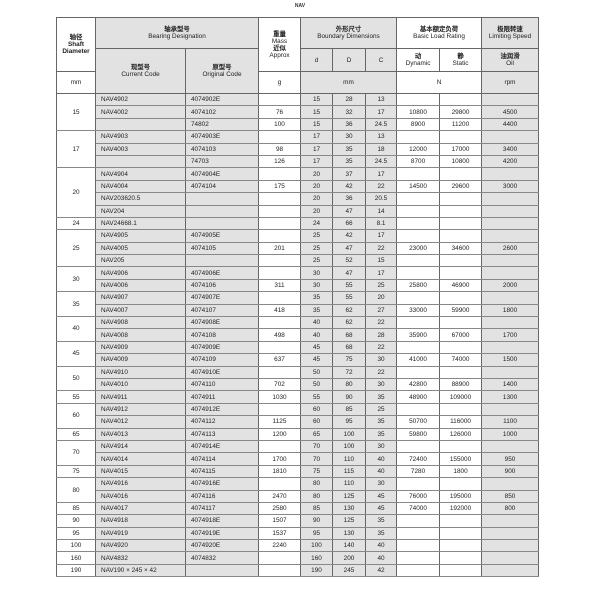  I want to click on current-code-cell: NAV4003, so click(140, 149).